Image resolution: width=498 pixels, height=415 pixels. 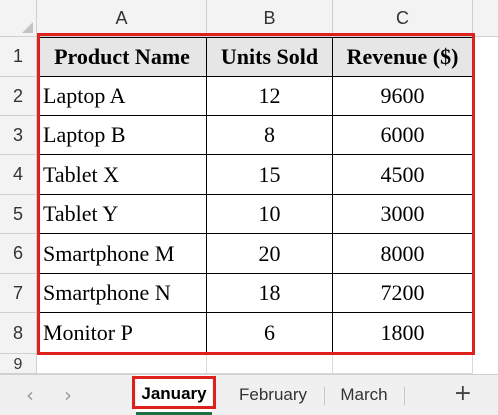 I want to click on row-header-4: 4, so click(x=18, y=175).